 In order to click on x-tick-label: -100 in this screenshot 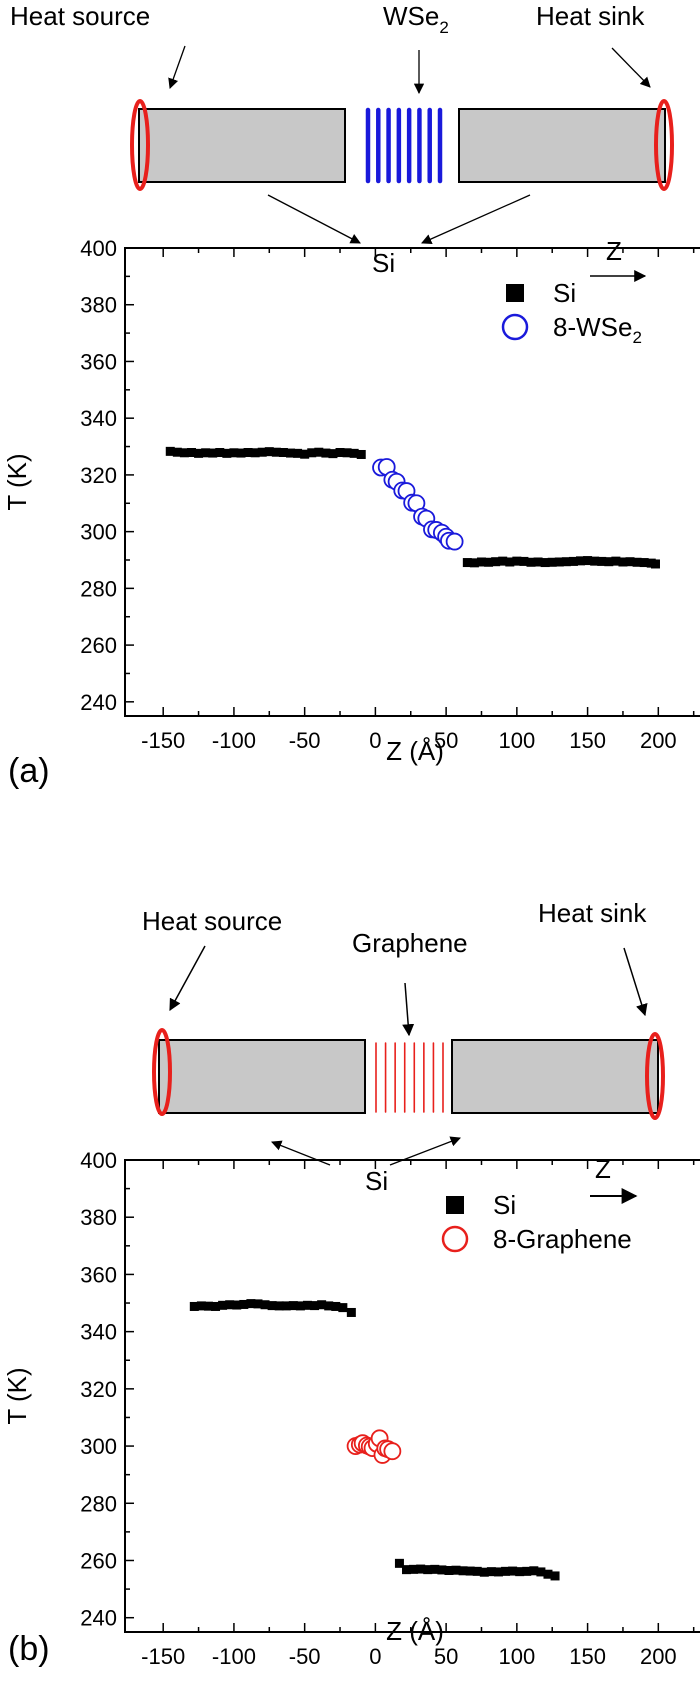, I will do `click(234, 740)`.